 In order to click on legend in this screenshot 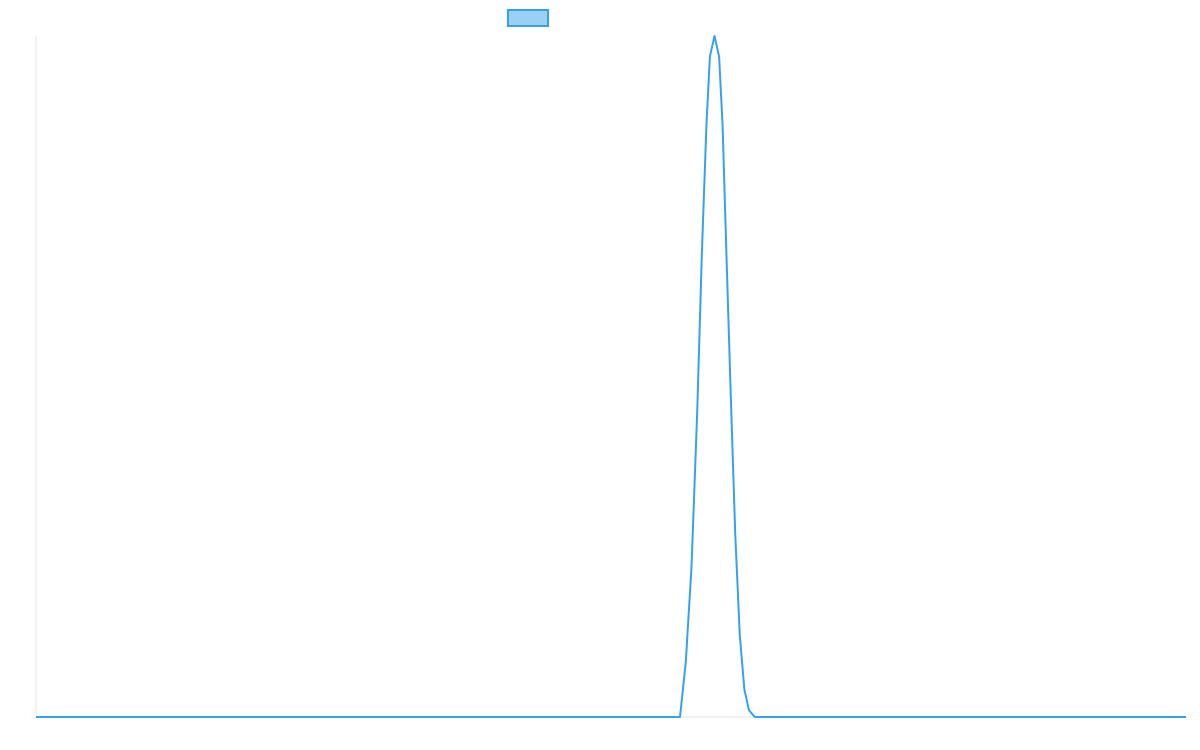, I will do `click(528, 18)`.